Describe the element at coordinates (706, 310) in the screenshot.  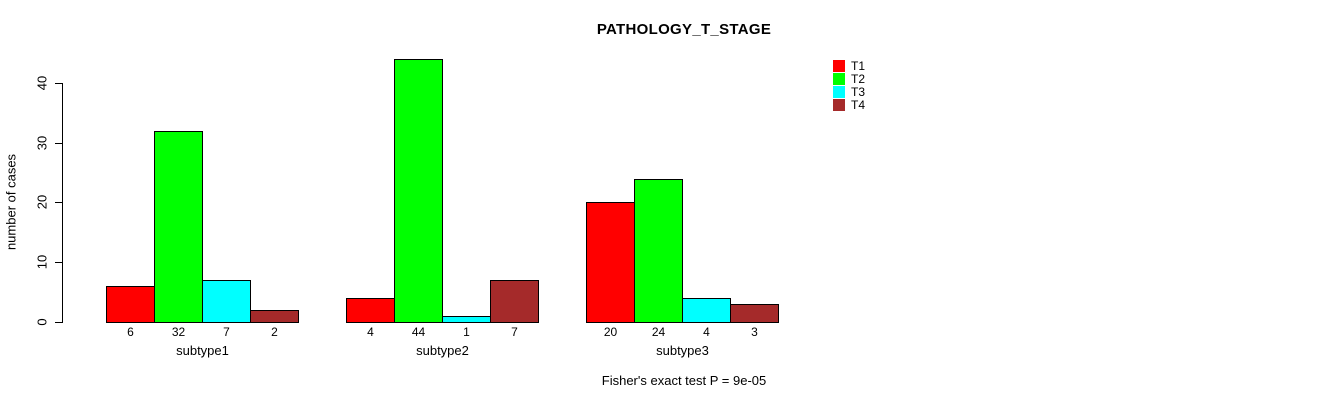
I see `bar-subtype3-T3` at that location.